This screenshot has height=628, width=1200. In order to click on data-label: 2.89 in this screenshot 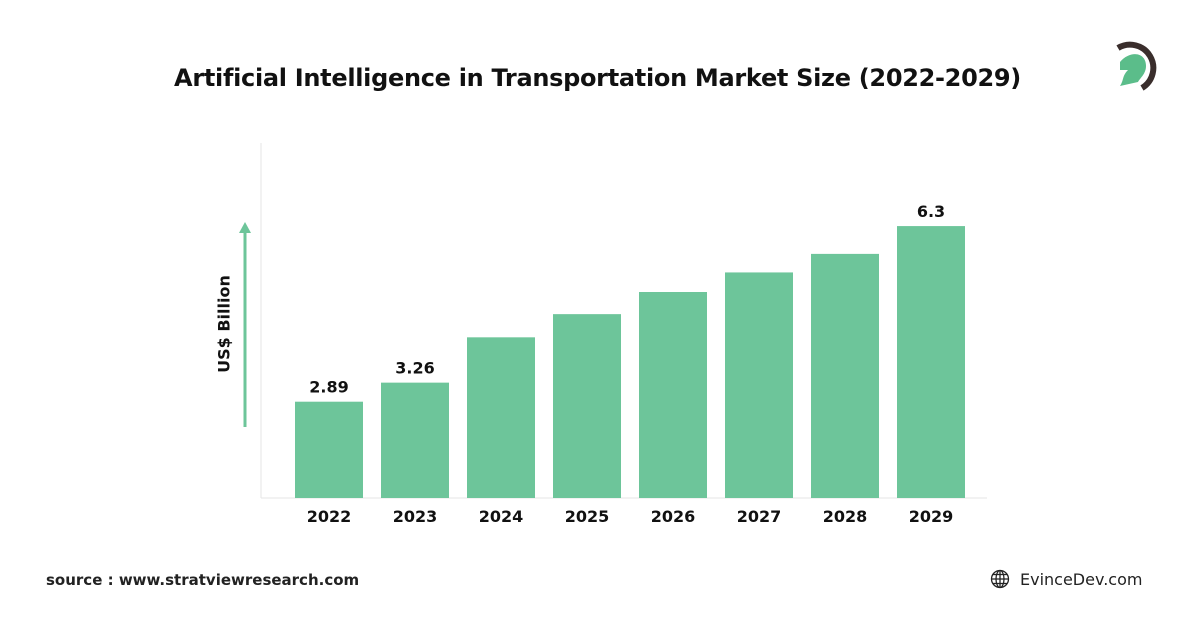, I will do `click(328, 387)`.